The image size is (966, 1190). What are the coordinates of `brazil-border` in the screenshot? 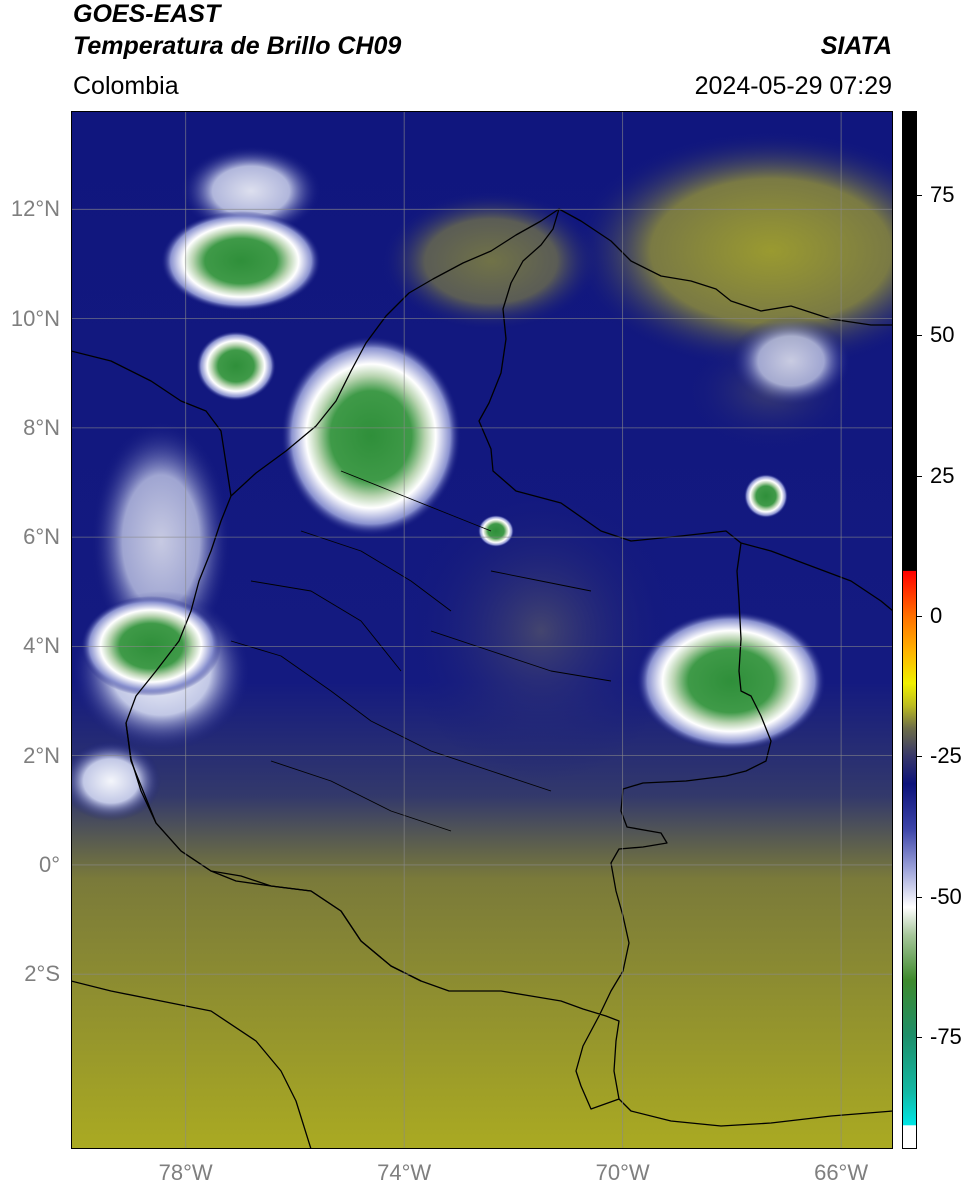 It's located at (755, 1112).